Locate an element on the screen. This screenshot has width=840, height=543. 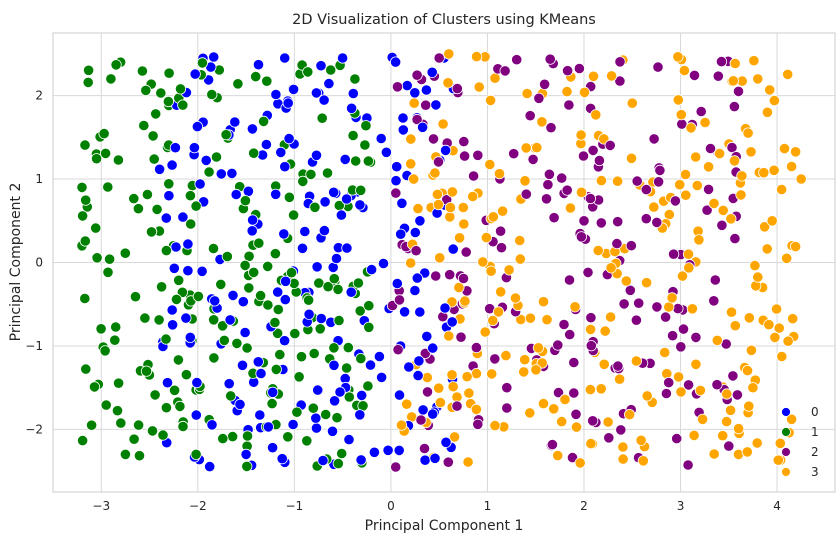
x-tick-label: 2 is located at coordinates (584, 506).